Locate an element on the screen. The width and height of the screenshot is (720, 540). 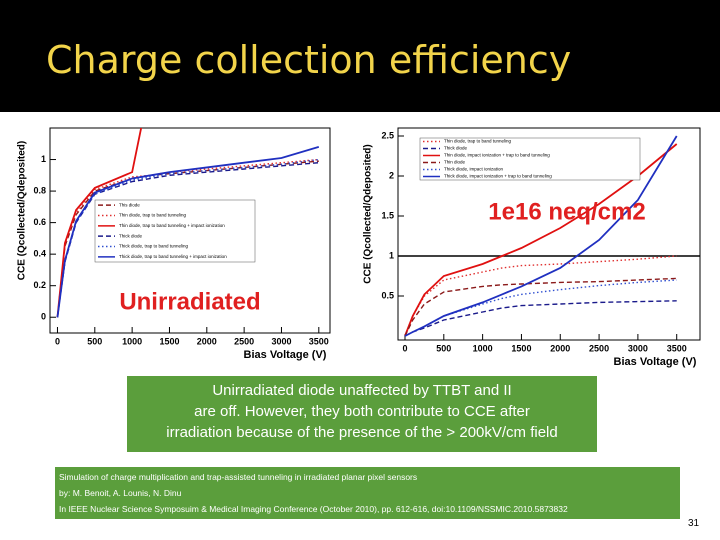
annotation: Unirradiated is located at coordinates (189, 301).